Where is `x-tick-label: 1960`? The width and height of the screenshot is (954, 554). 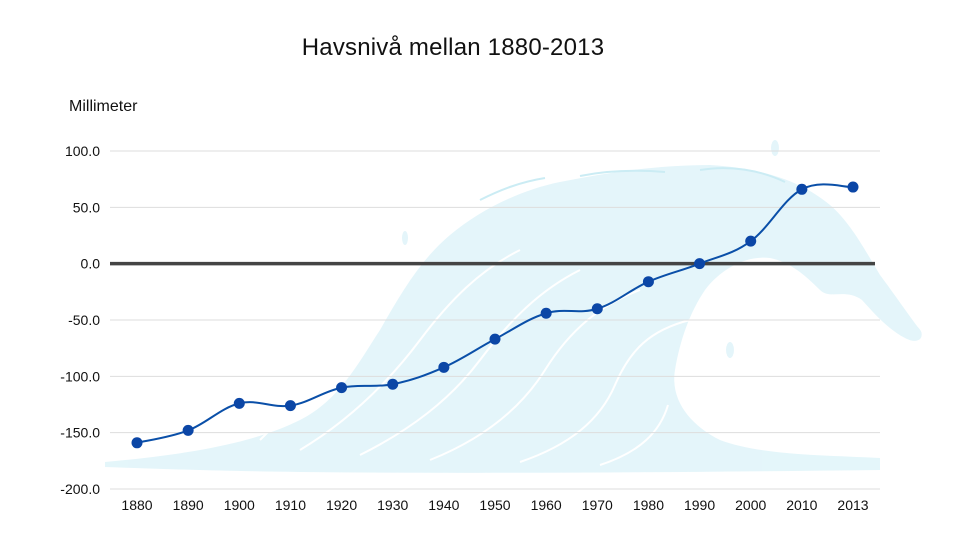
x-tick-label: 1960 is located at coordinates (546, 505).